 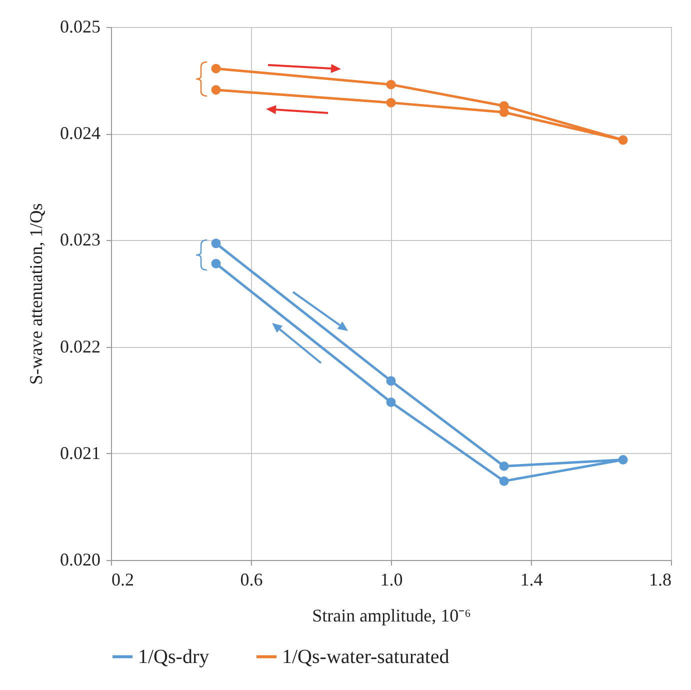 I want to click on x-tick-label: 1.0, so click(x=391, y=580).